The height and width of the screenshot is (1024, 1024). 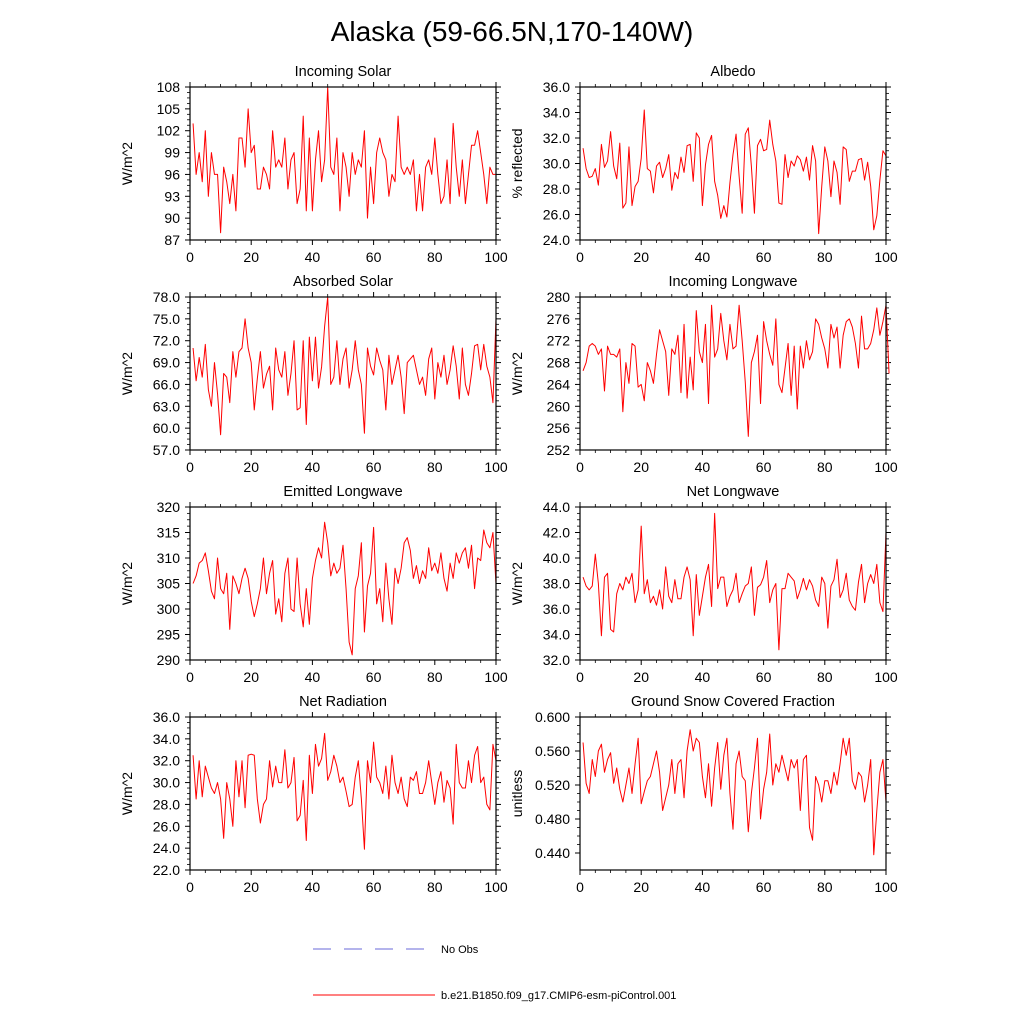 I want to click on y-tick-label: 24.0, so click(x=556, y=240).